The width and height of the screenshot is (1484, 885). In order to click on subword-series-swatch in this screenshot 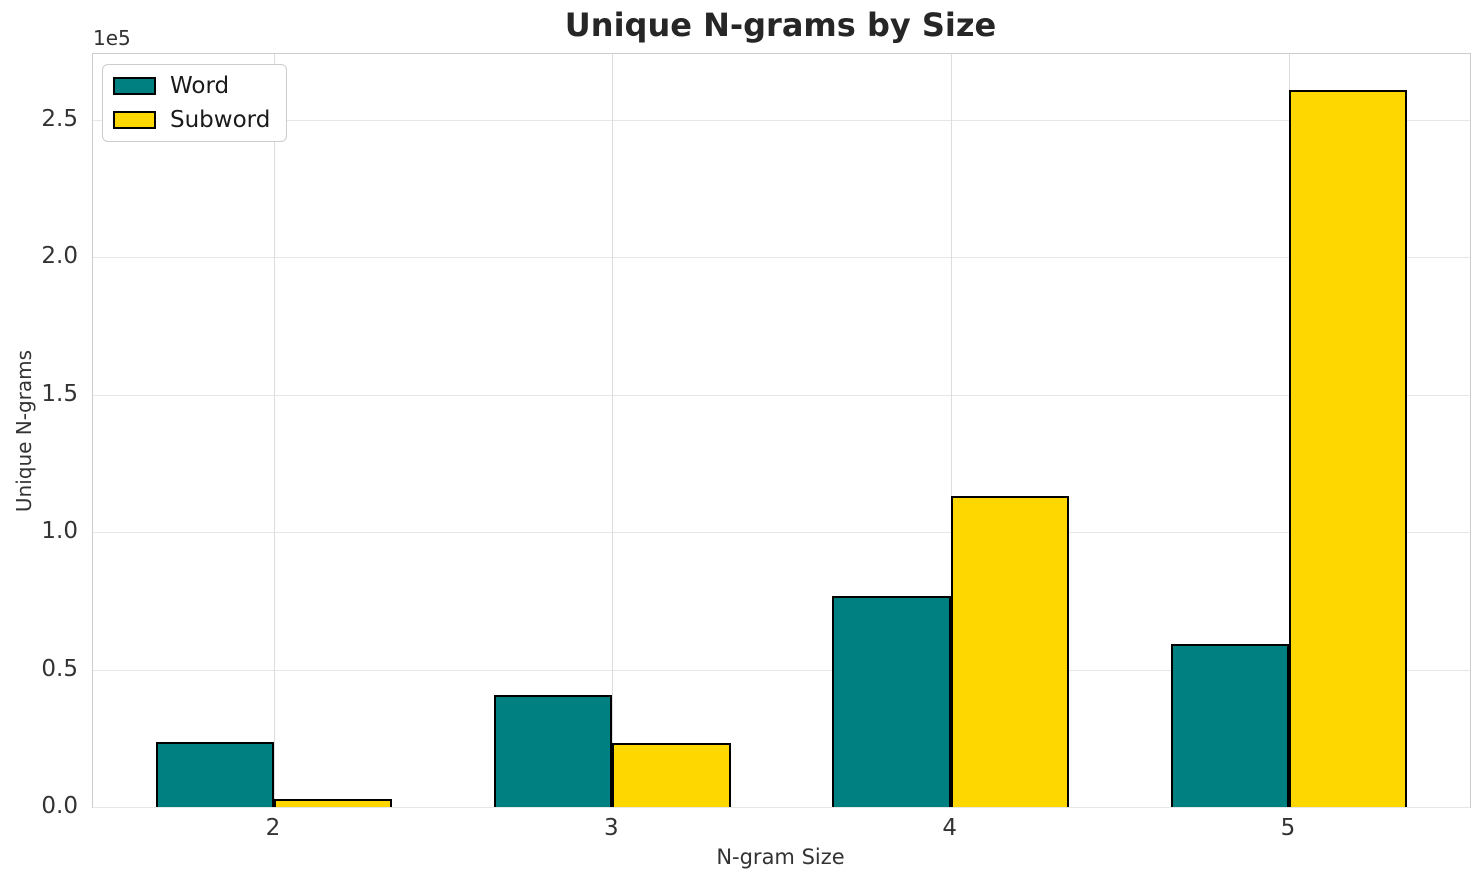, I will do `click(134, 120)`.